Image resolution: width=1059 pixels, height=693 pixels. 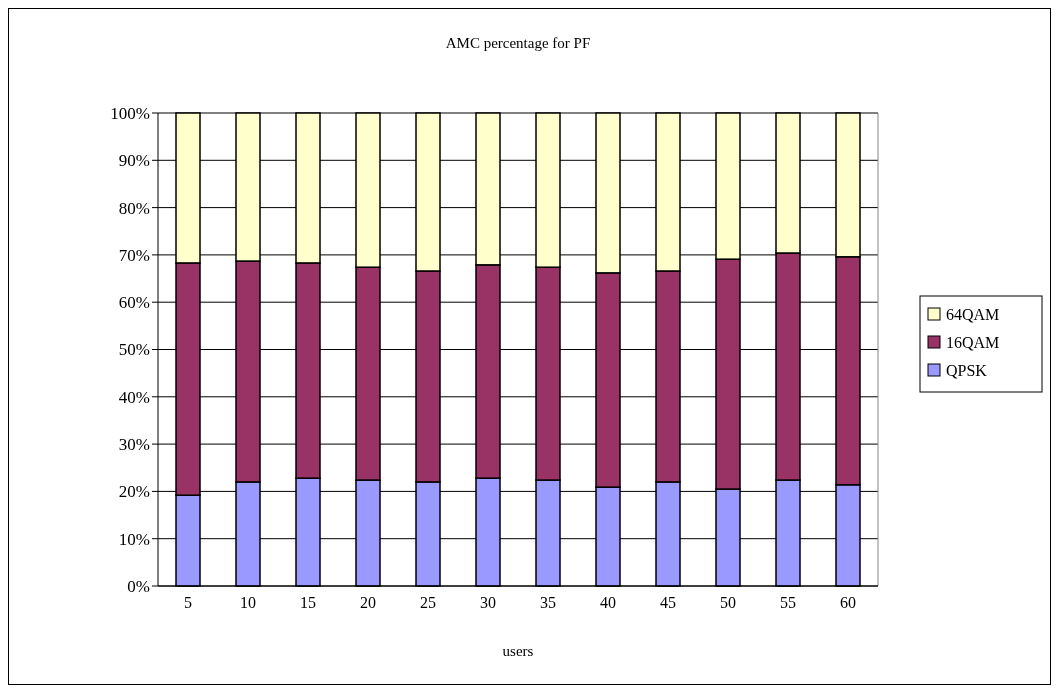 I want to click on y-tick-label: 80%, so click(x=134, y=208).